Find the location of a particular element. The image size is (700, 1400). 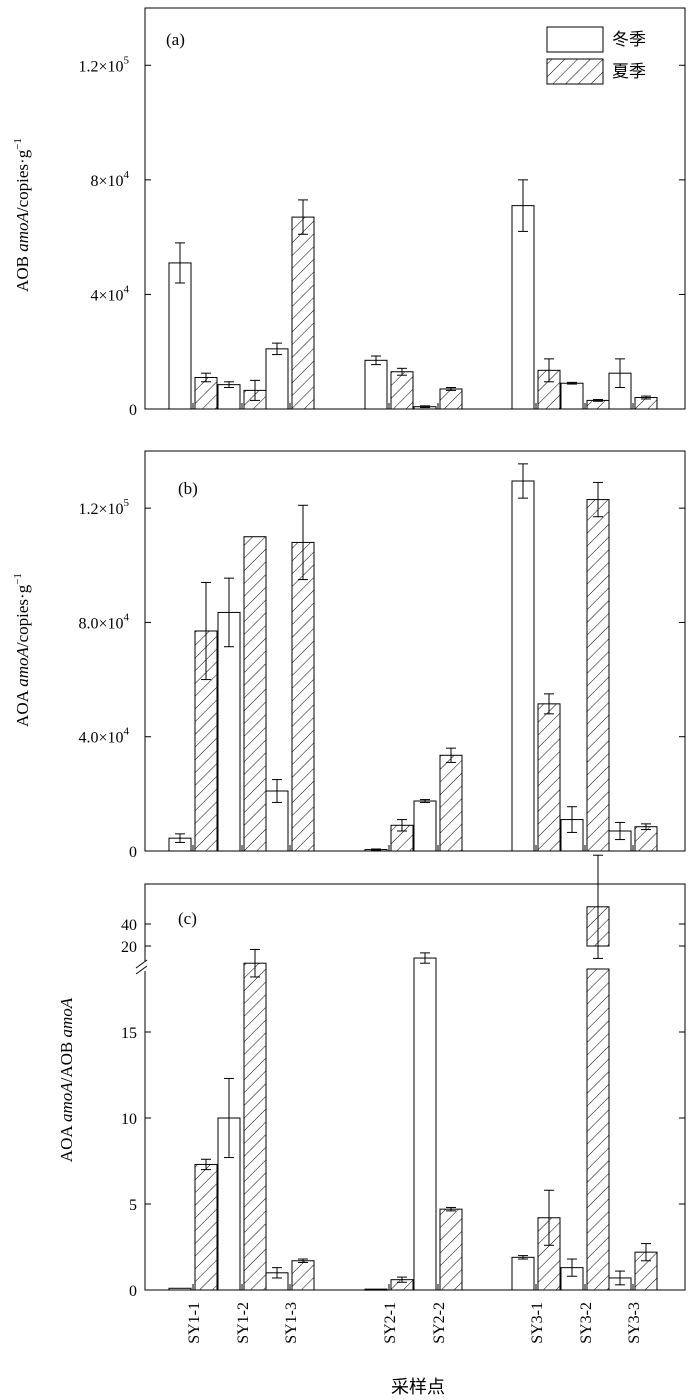

x-axis-title: 采样点 is located at coordinates (418, 1387).